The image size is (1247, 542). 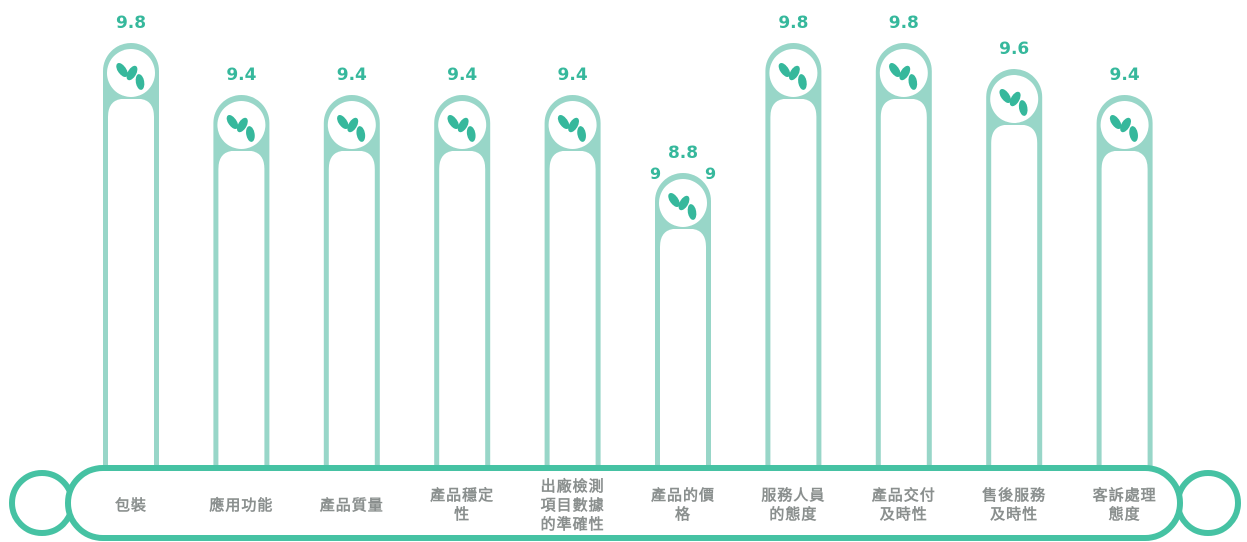 What do you see at coordinates (42, 503) in the screenshot?
I see `base-left-ring` at bounding box center [42, 503].